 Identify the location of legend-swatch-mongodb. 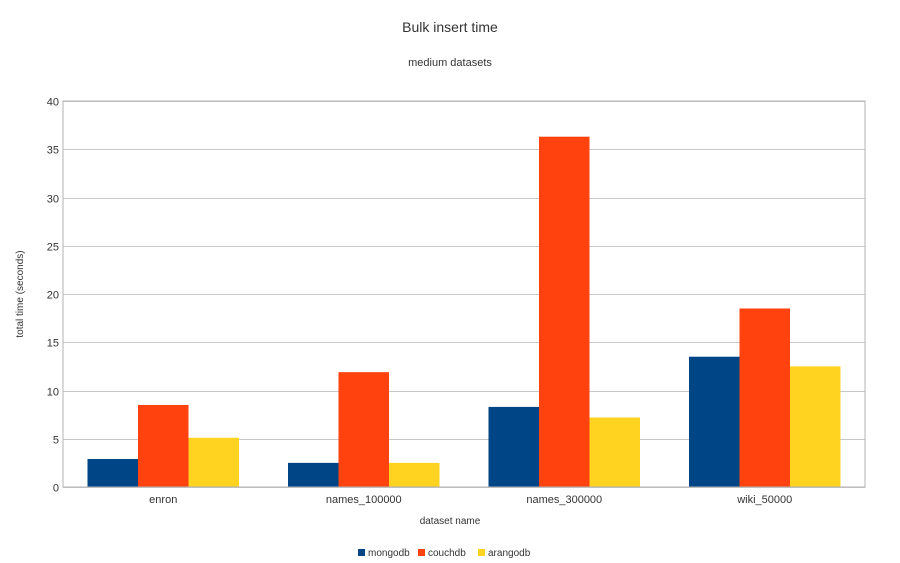
(361, 552).